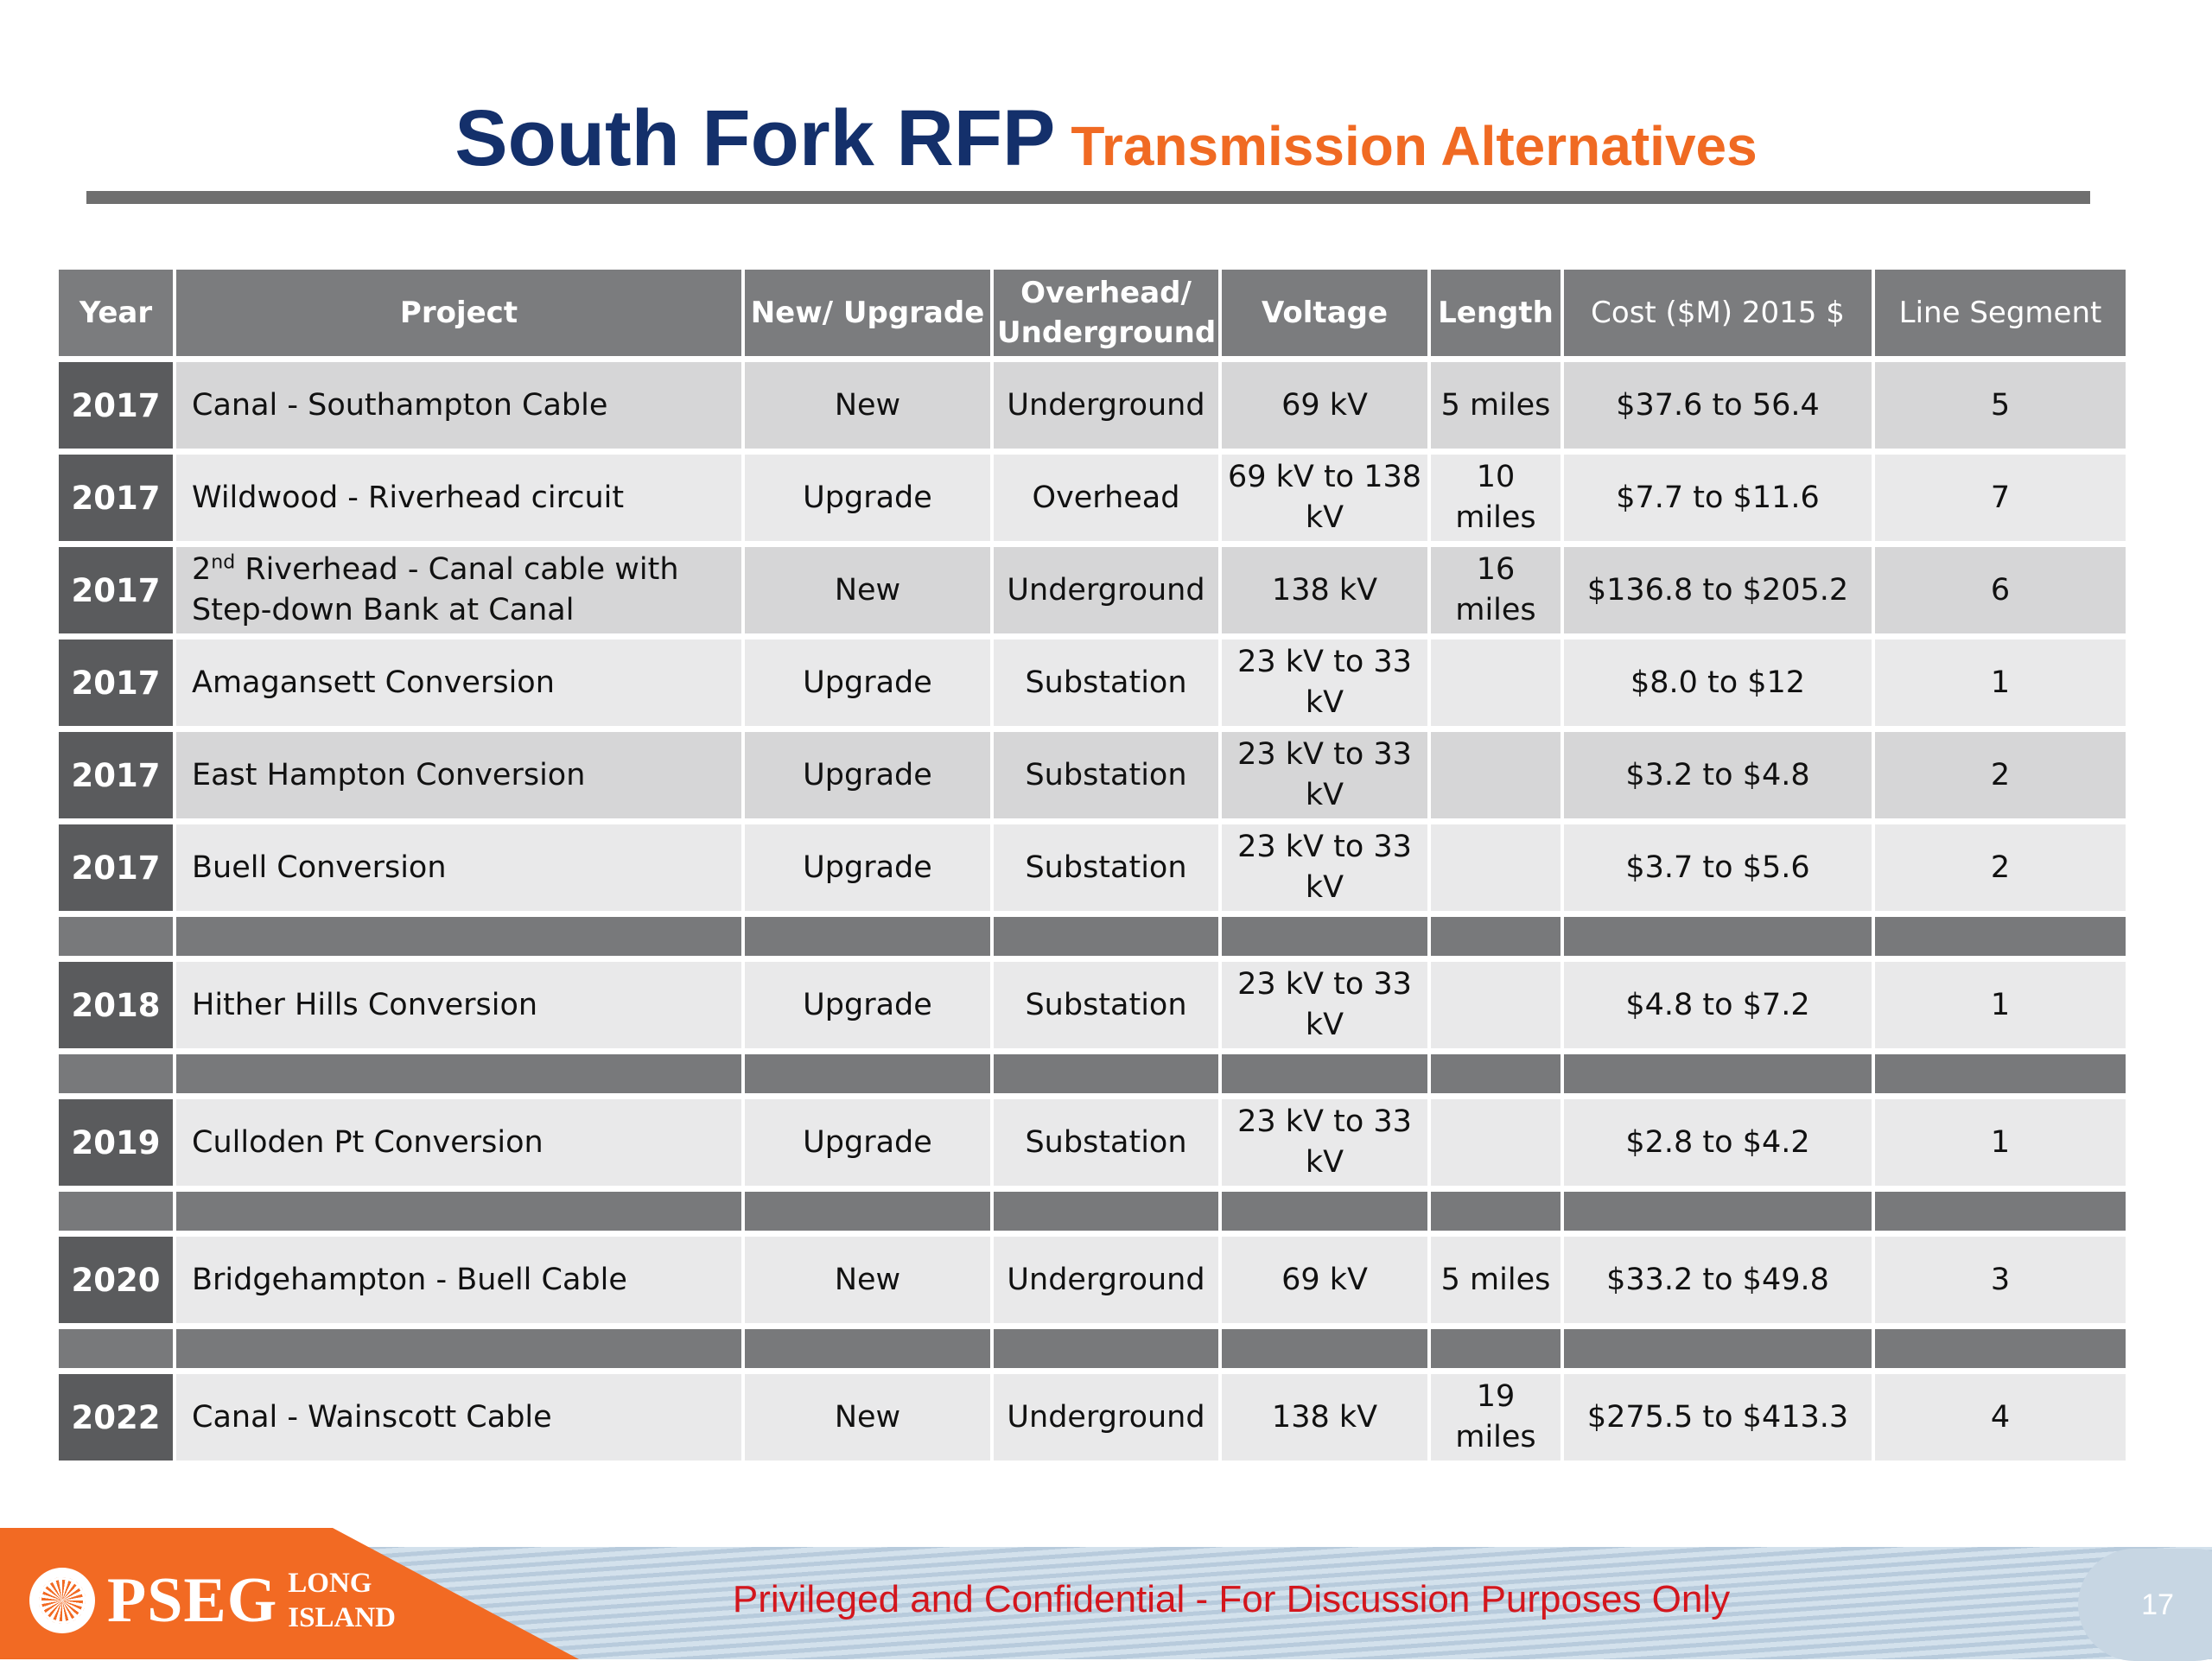 This screenshot has height=1661, width=2212. Describe the element at coordinates (1718, 683) in the screenshot. I see `cell-cost: $8.0 to $12` at that location.